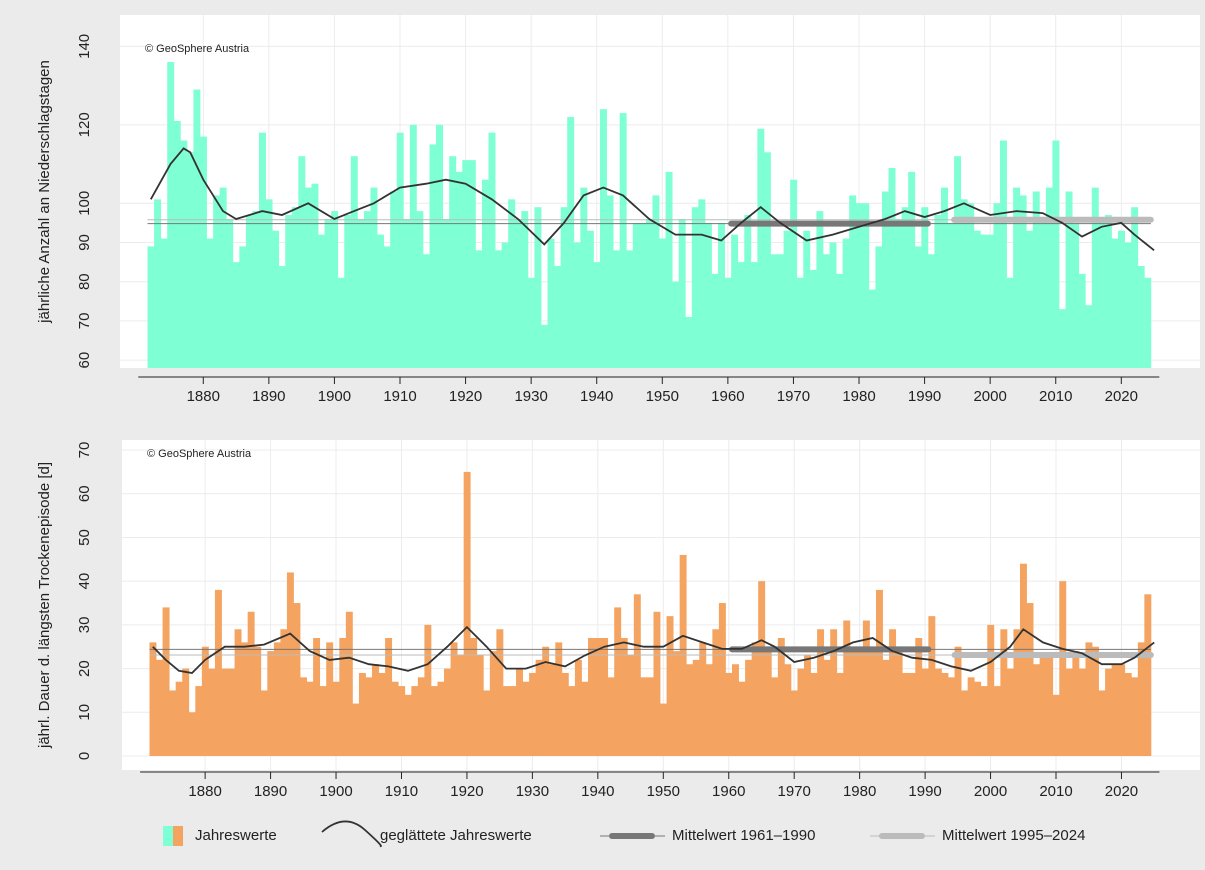 This screenshot has width=1205, height=870. What do you see at coordinates (84, 756) in the screenshot?
I see `y-tick-label: 0` at bounding box center [84, 756].